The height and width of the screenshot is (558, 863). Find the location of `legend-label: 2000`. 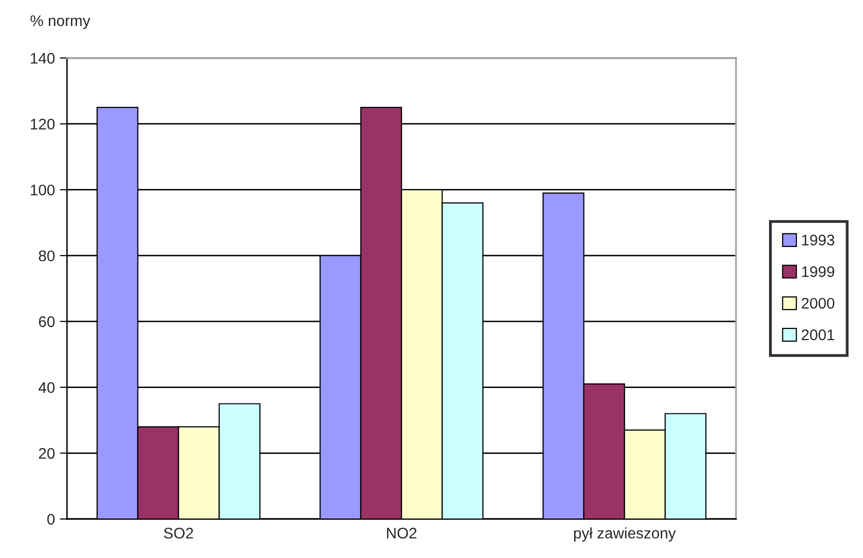

legend-label: 2000 is located at coordinates (818, 303).